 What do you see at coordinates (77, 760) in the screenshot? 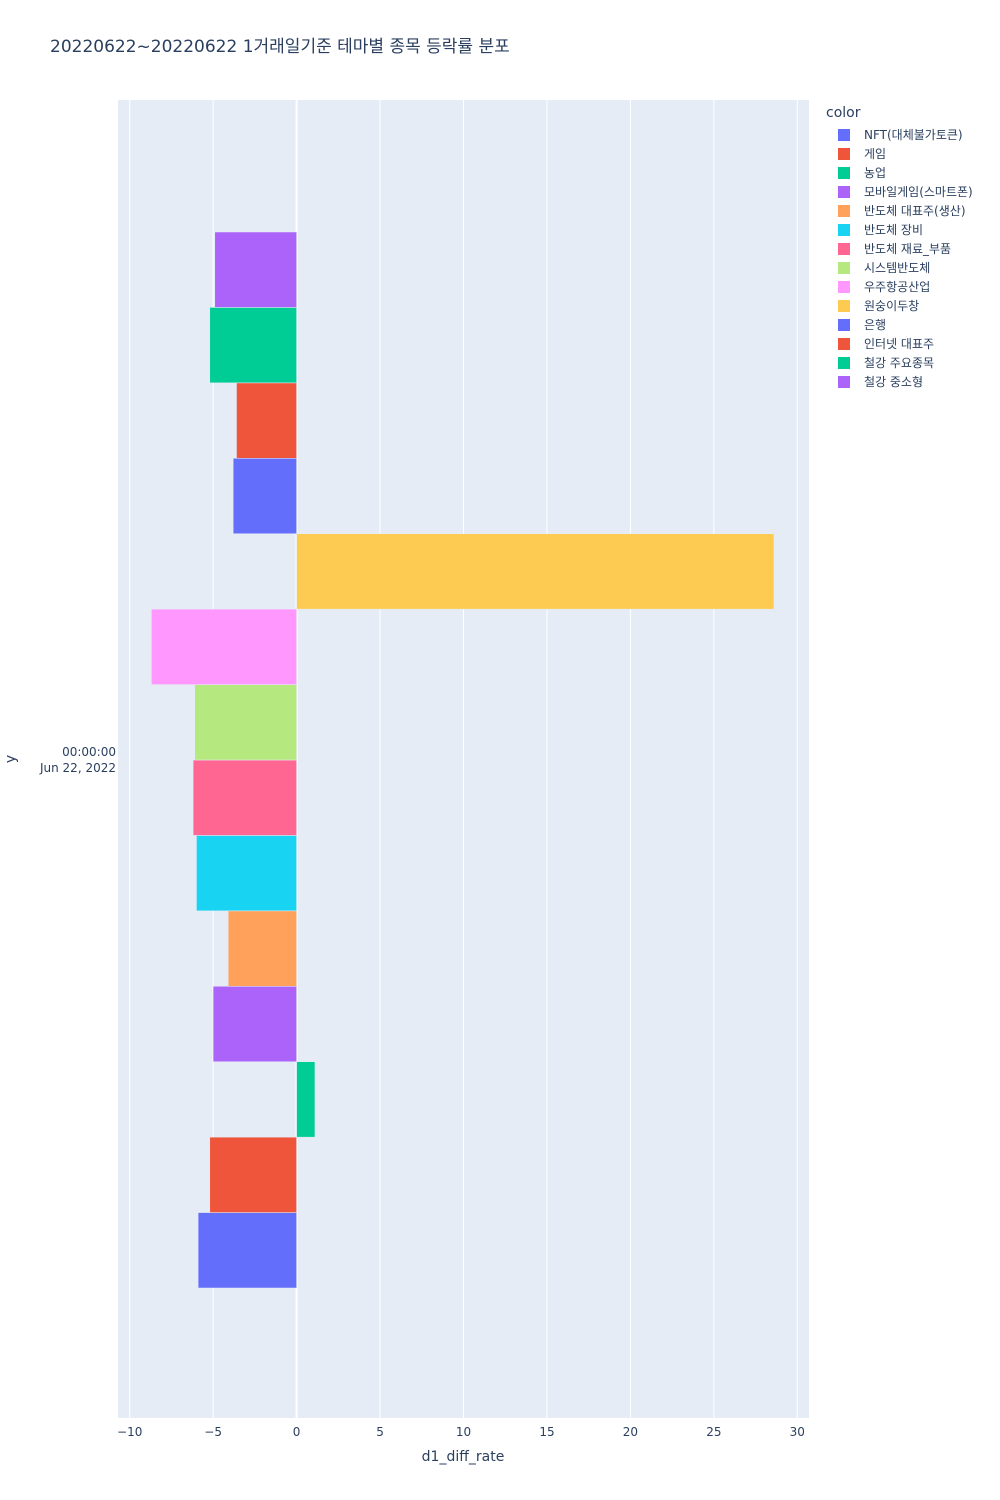
I see `y-tick-label: 00:00:00 Jun 22, 2022` at bounding box center [77, 760].